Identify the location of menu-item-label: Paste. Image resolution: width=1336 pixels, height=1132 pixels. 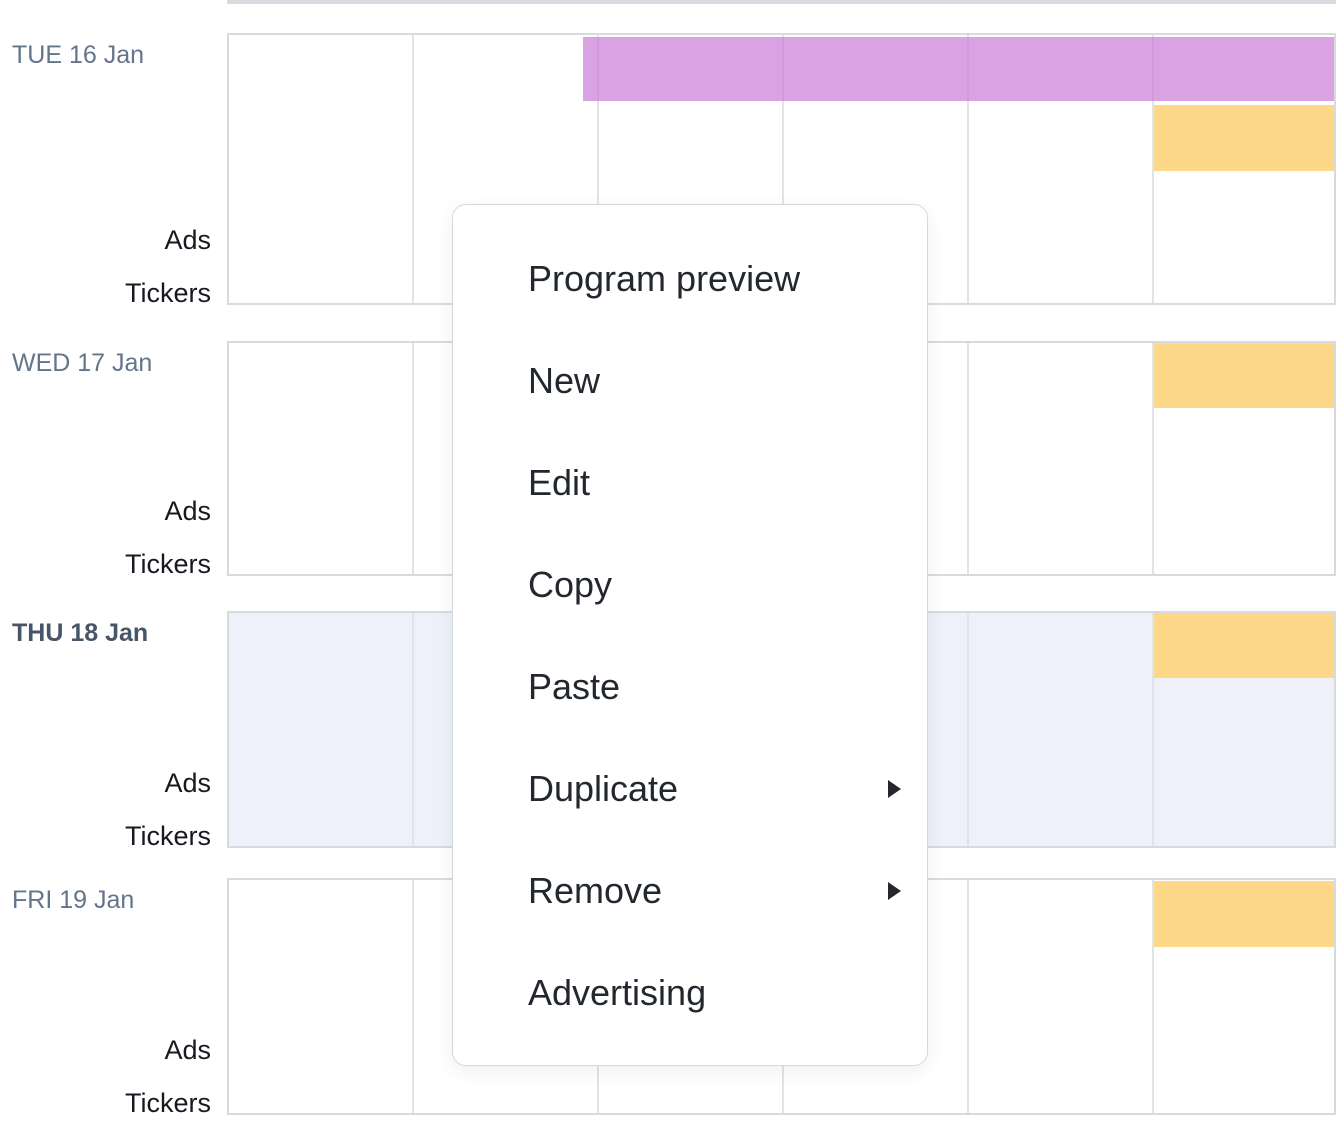
(574, 686).